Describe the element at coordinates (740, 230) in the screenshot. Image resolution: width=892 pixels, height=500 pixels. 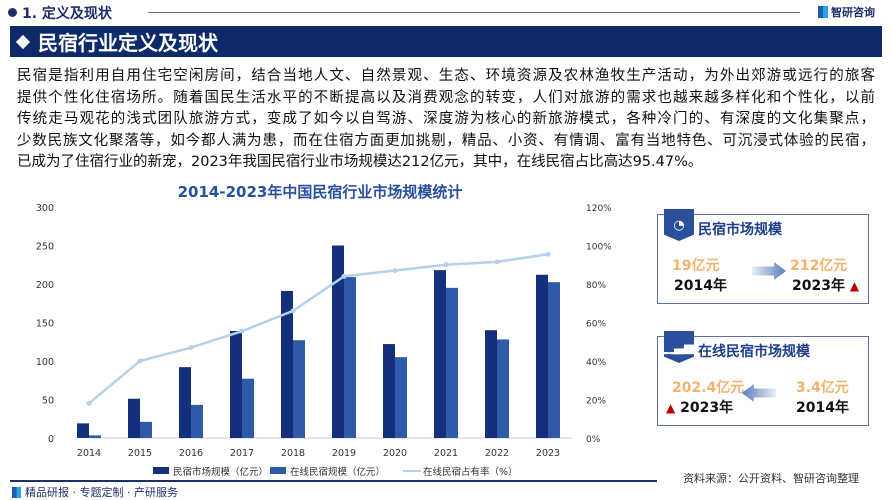
I see `card-title: 民宿市场规模` at that location.